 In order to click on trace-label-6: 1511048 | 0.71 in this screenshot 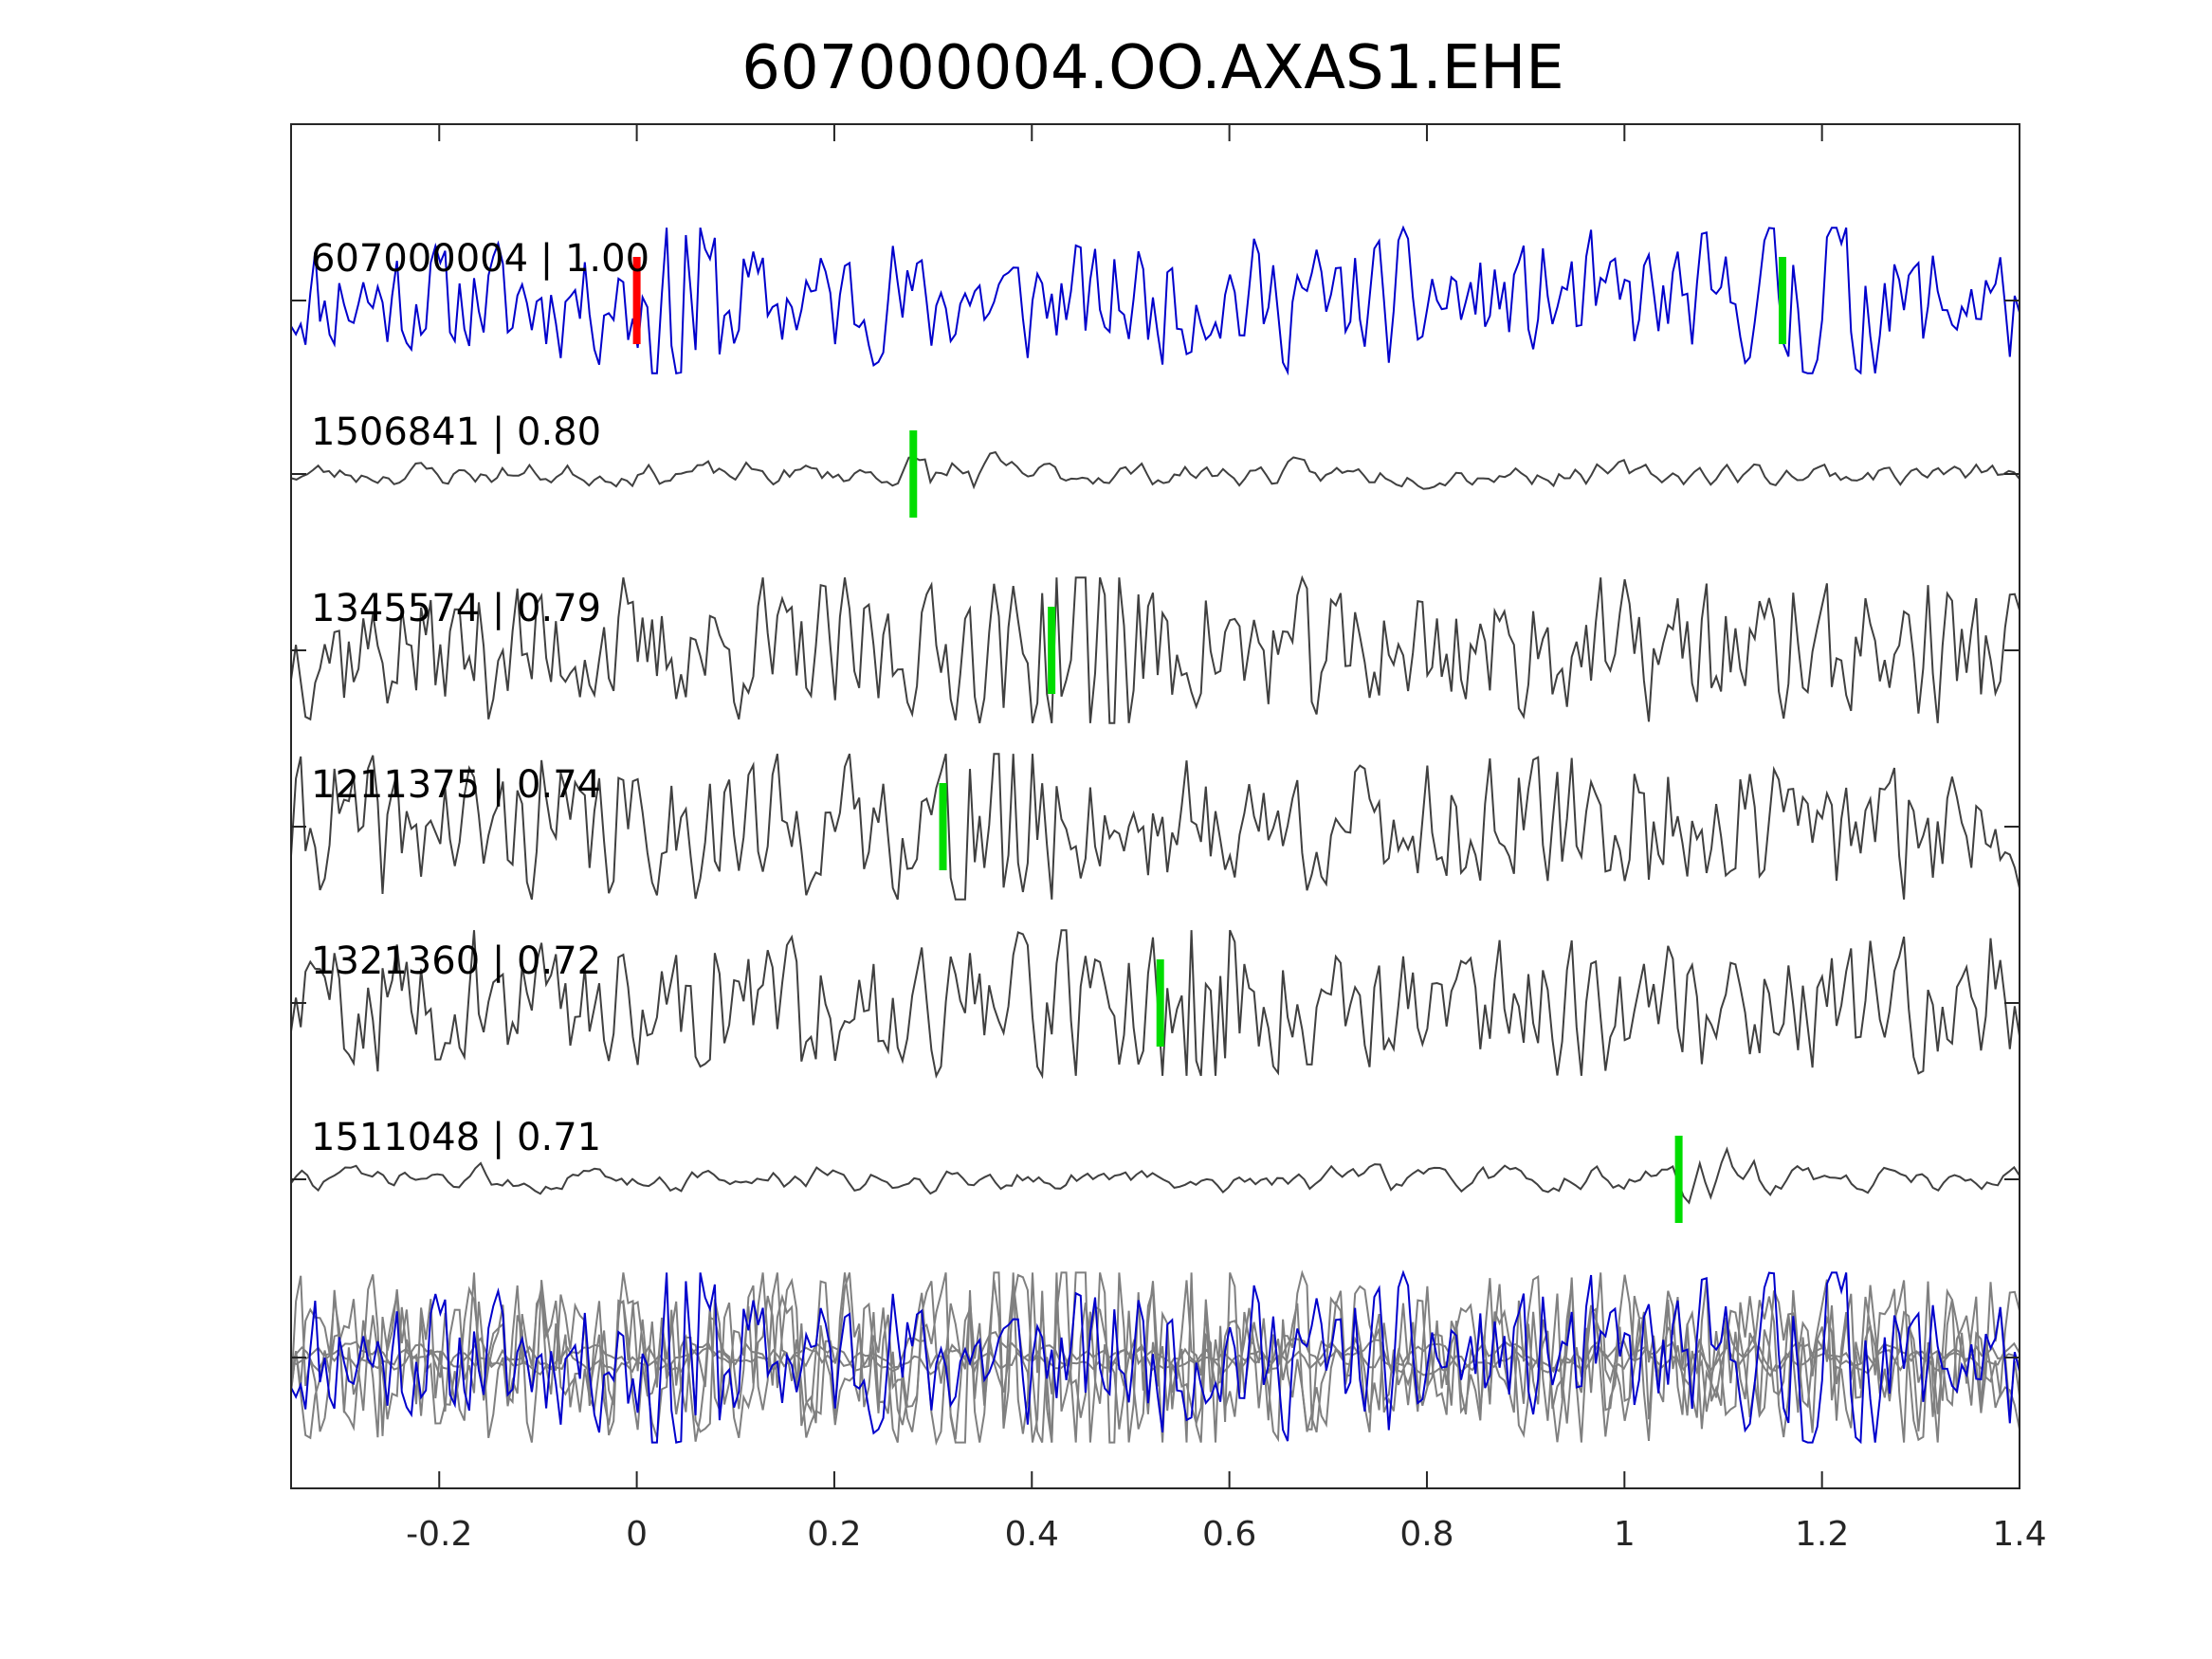, I will do `click(456, 1137)`.